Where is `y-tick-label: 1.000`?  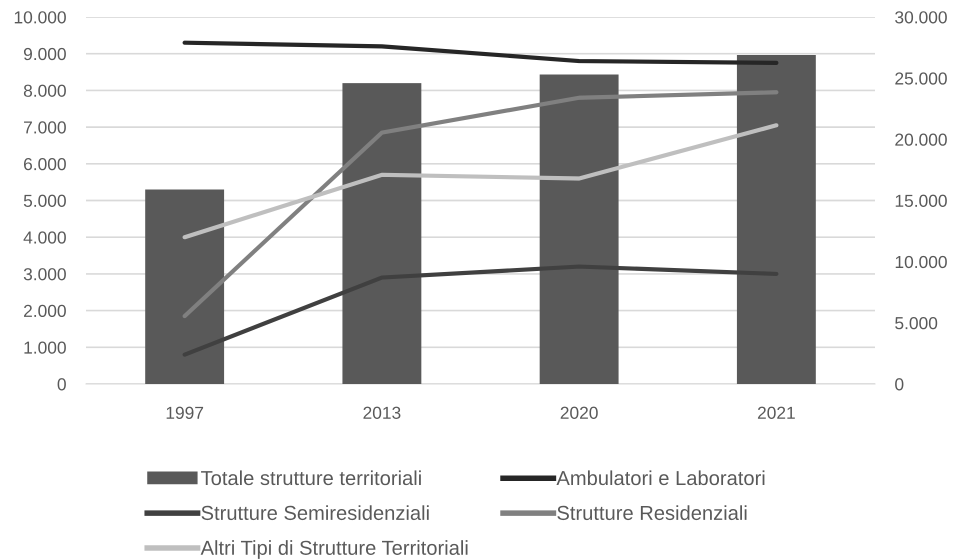
y-tick-label: 1.000 is located at coordinates (45, 347).